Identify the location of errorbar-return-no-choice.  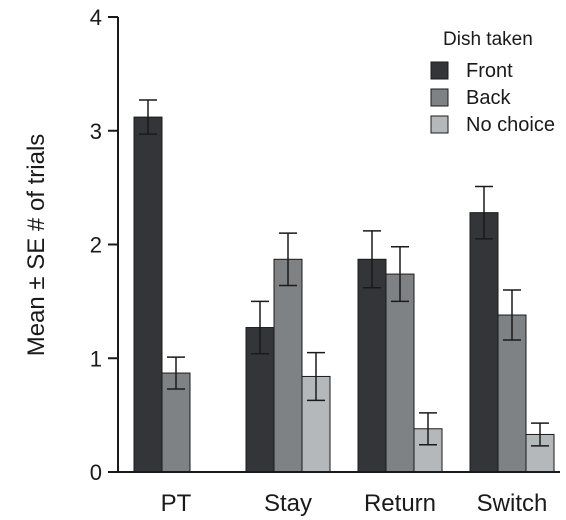
(428, 429).